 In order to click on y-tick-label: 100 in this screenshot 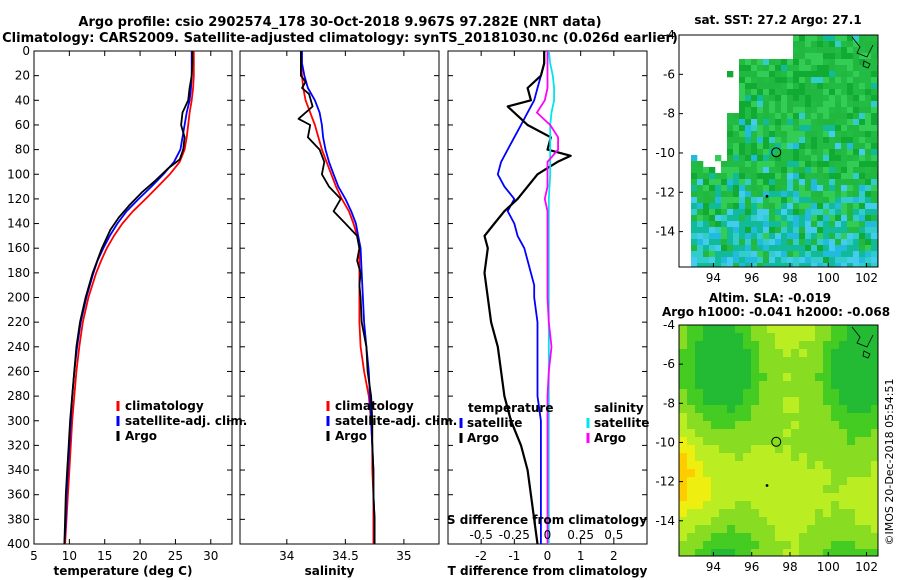, I will do `click(18, 174)`.